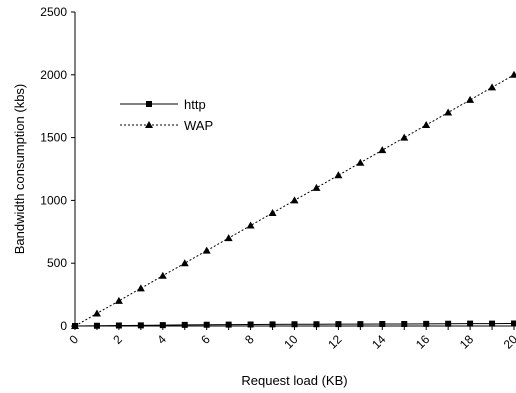 The height and width of the screenshot is (393, 516). I want to click on x-tick-label: 0, so click(73, 339).